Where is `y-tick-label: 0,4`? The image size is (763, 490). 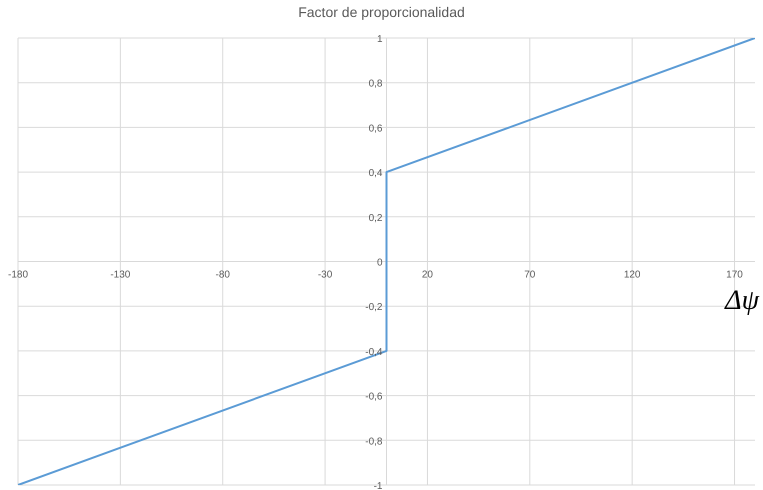
y-tick-label: 0,4 is located at coordinates (375, 174).